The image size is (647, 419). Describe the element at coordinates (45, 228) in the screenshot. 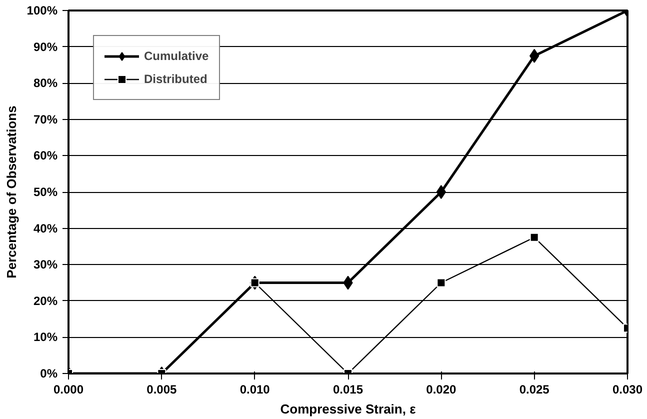

I see `y-tick-label: 40%` at that location.